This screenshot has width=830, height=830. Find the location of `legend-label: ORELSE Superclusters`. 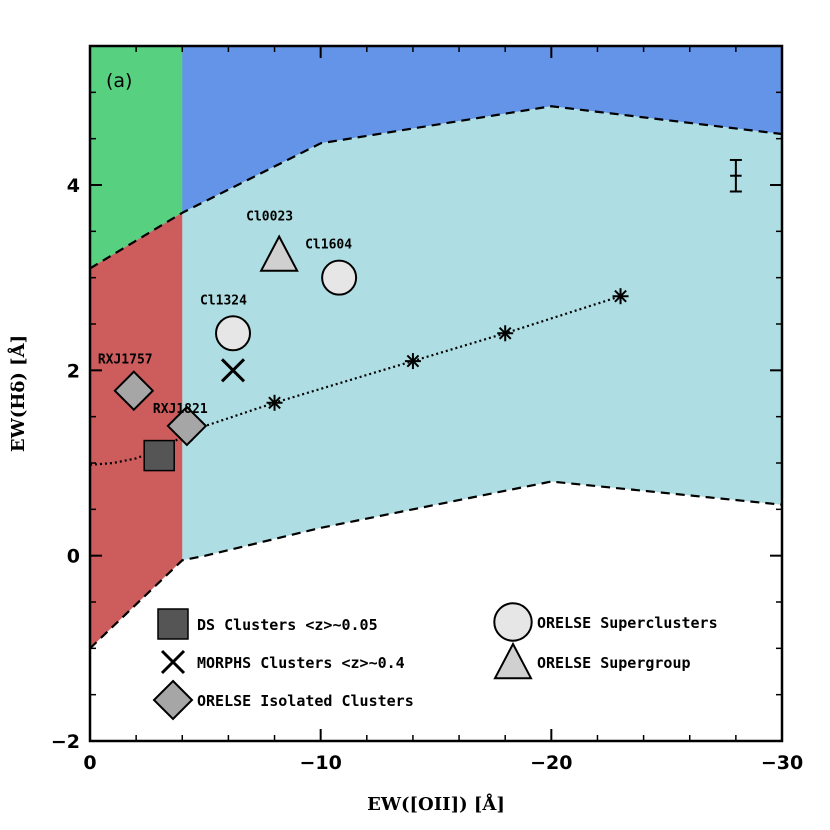

legend-label: ORELSE Superclusters is located at coordinates (627, 623).